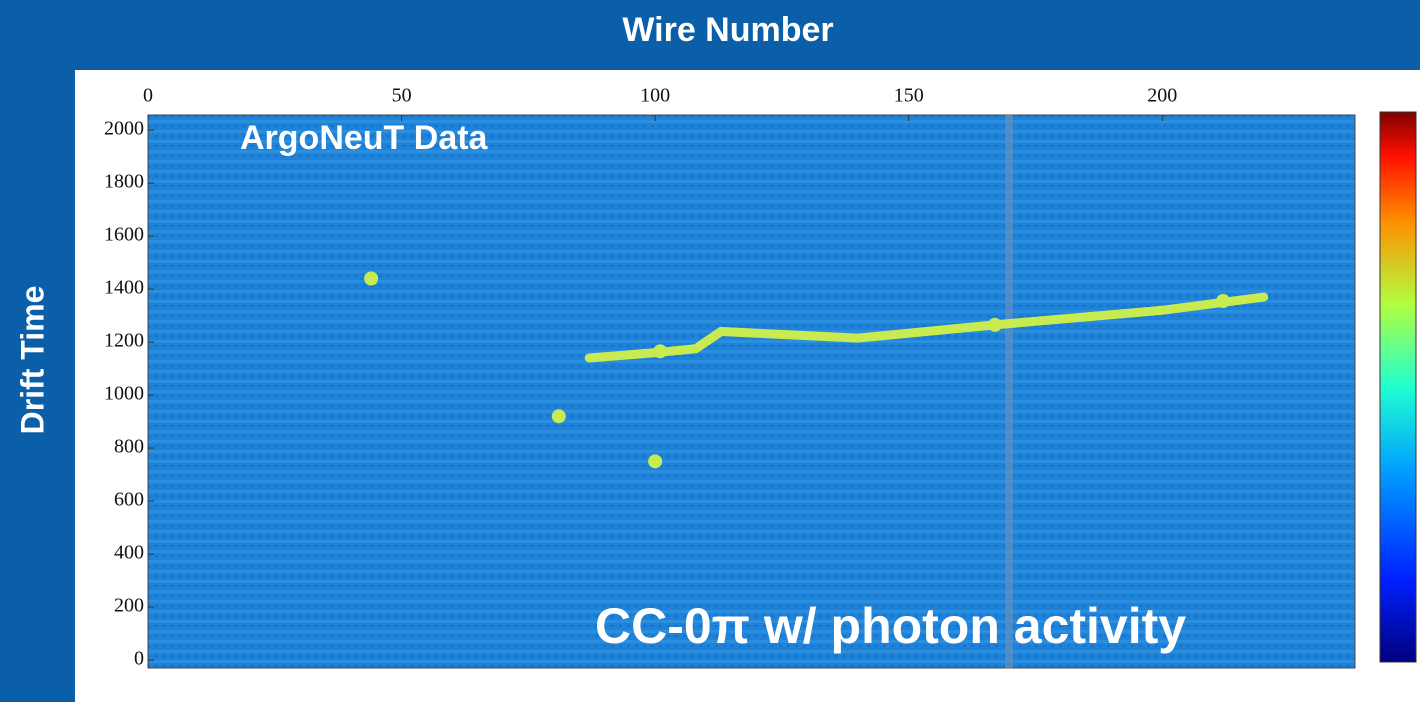  What do you see at coordinates (655, 96) in the screenshot?
I see `x-tick-label: 100` at bounding box center [655, 96].